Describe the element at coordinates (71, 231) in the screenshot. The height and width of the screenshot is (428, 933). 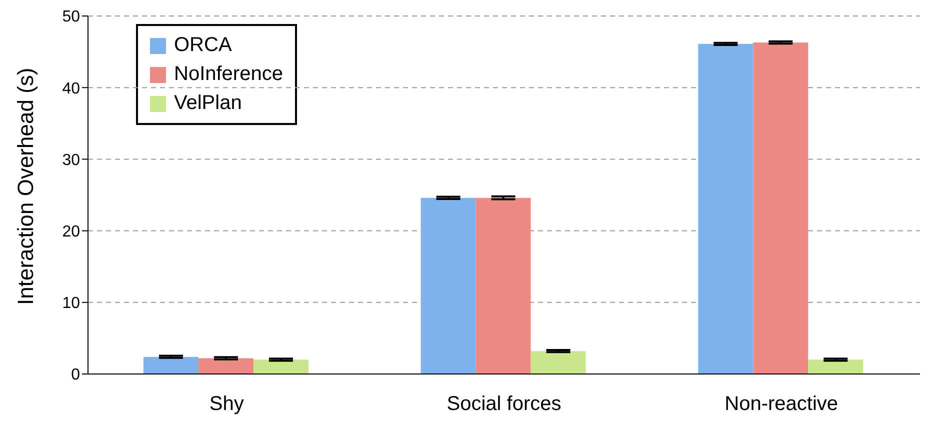
I see `y-tick-label: 20` at that location.